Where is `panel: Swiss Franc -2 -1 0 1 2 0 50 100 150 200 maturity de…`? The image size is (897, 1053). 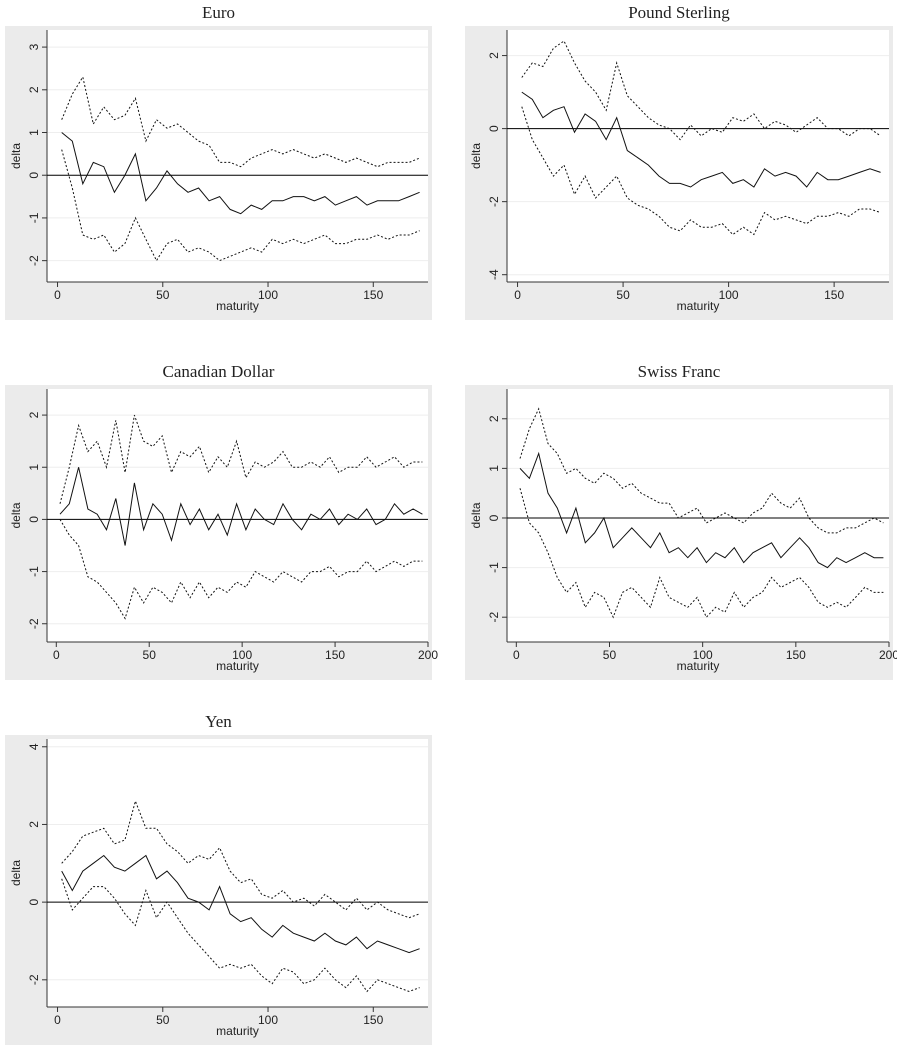
panel: Swiss Franc -2 -1 0 1 2 0 50 100 150 200 maturity de… is located at coordinates (681, 521).